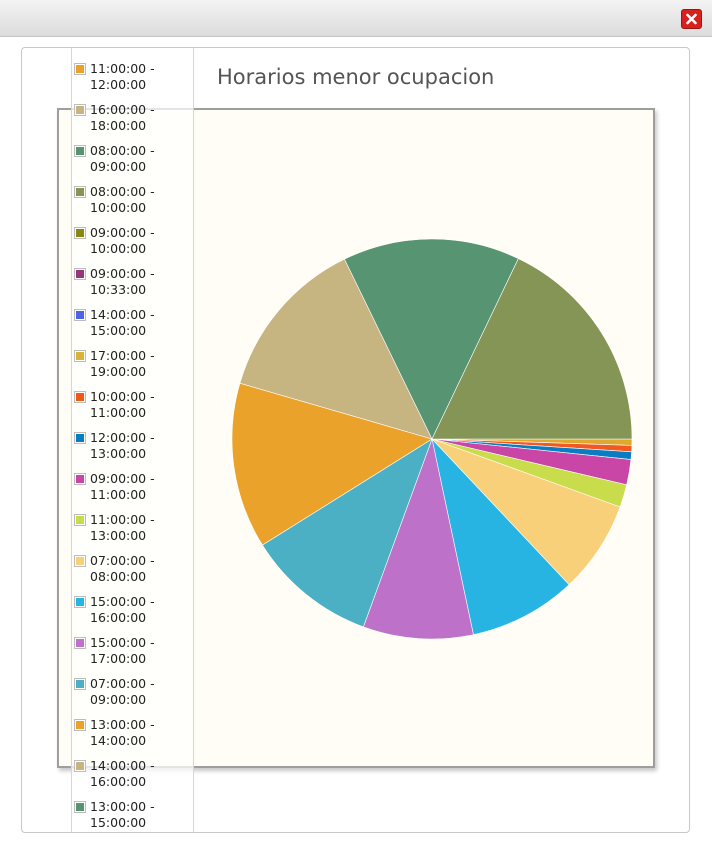 This screenshot has height=841, width=712. I want to click on legend-item: 07:00:00 -09:00:00, so click(132, 692).